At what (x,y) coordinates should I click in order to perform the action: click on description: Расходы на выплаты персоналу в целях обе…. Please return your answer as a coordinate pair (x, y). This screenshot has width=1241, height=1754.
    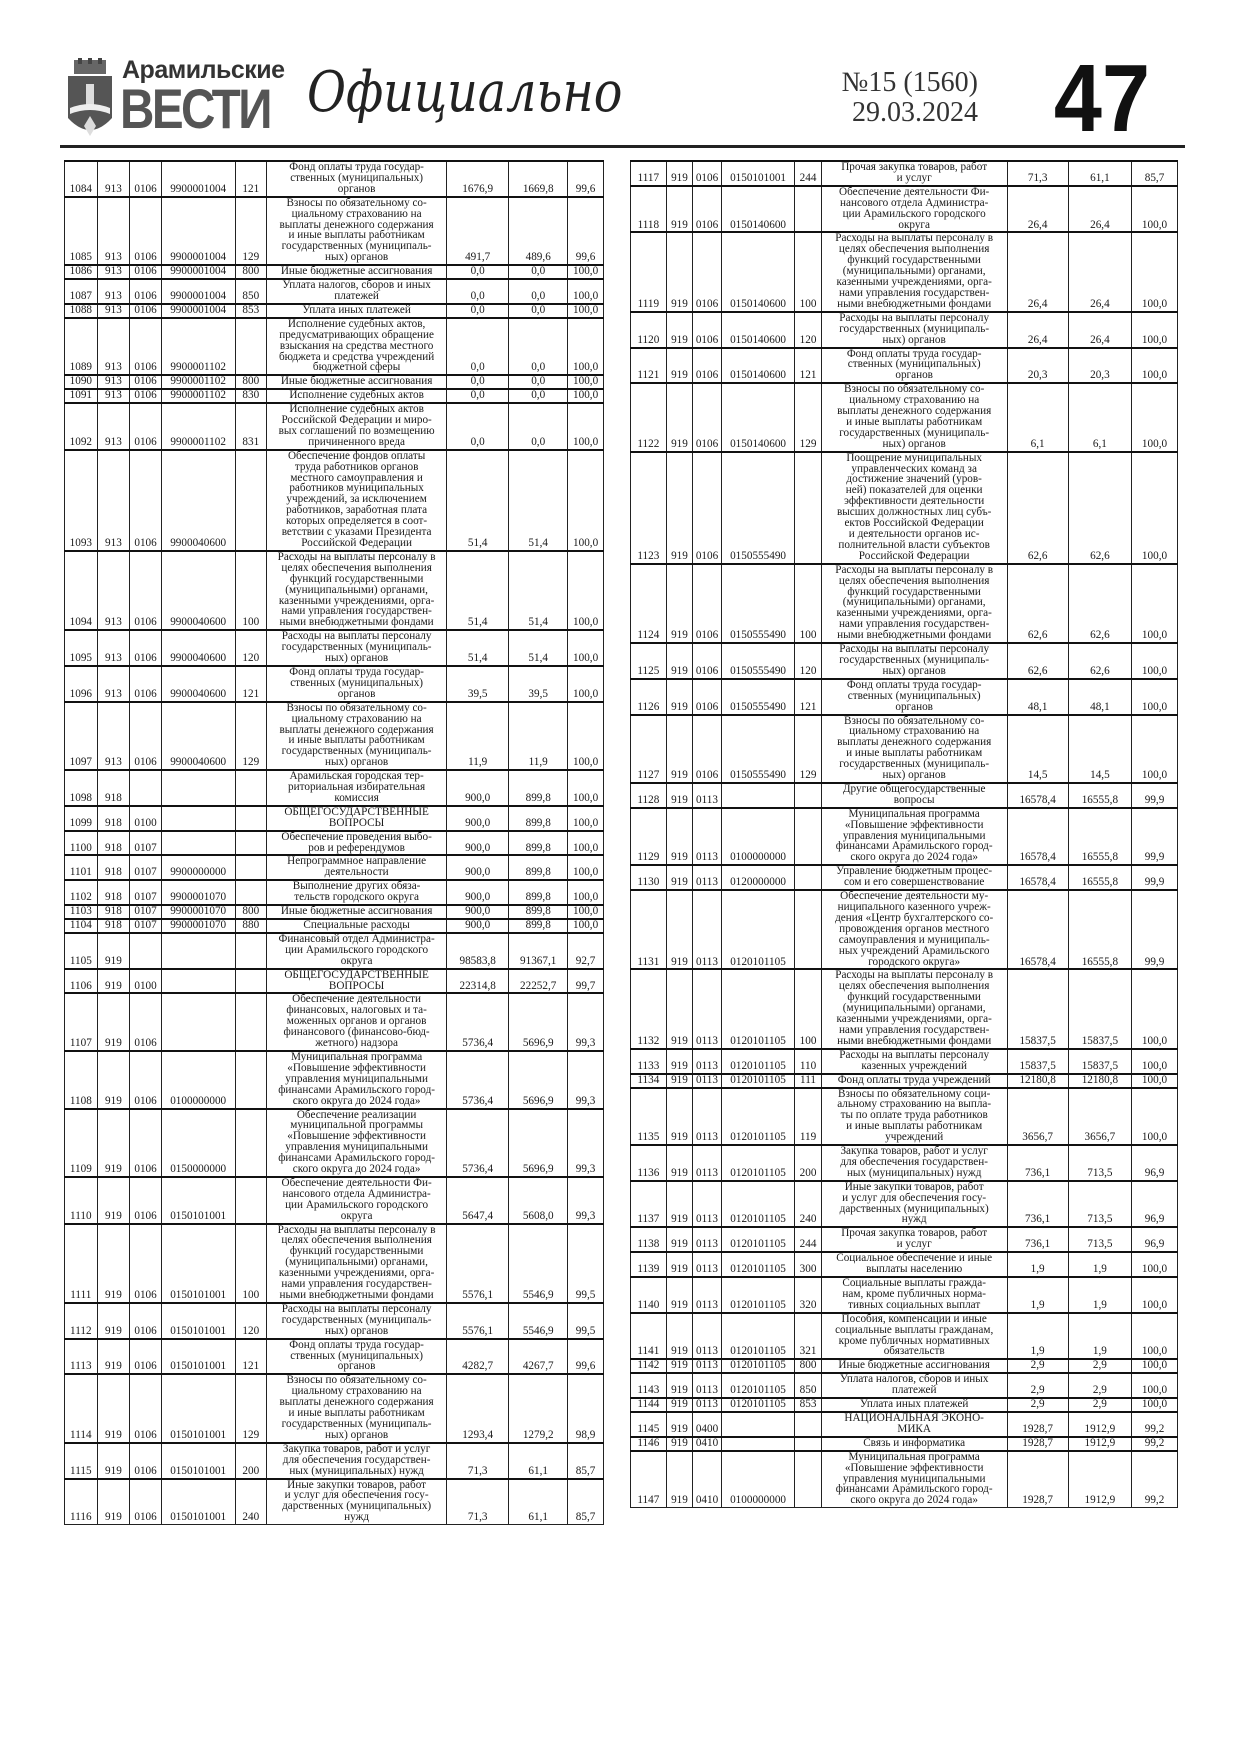
    Looking at the image, I should click on (914, 603).